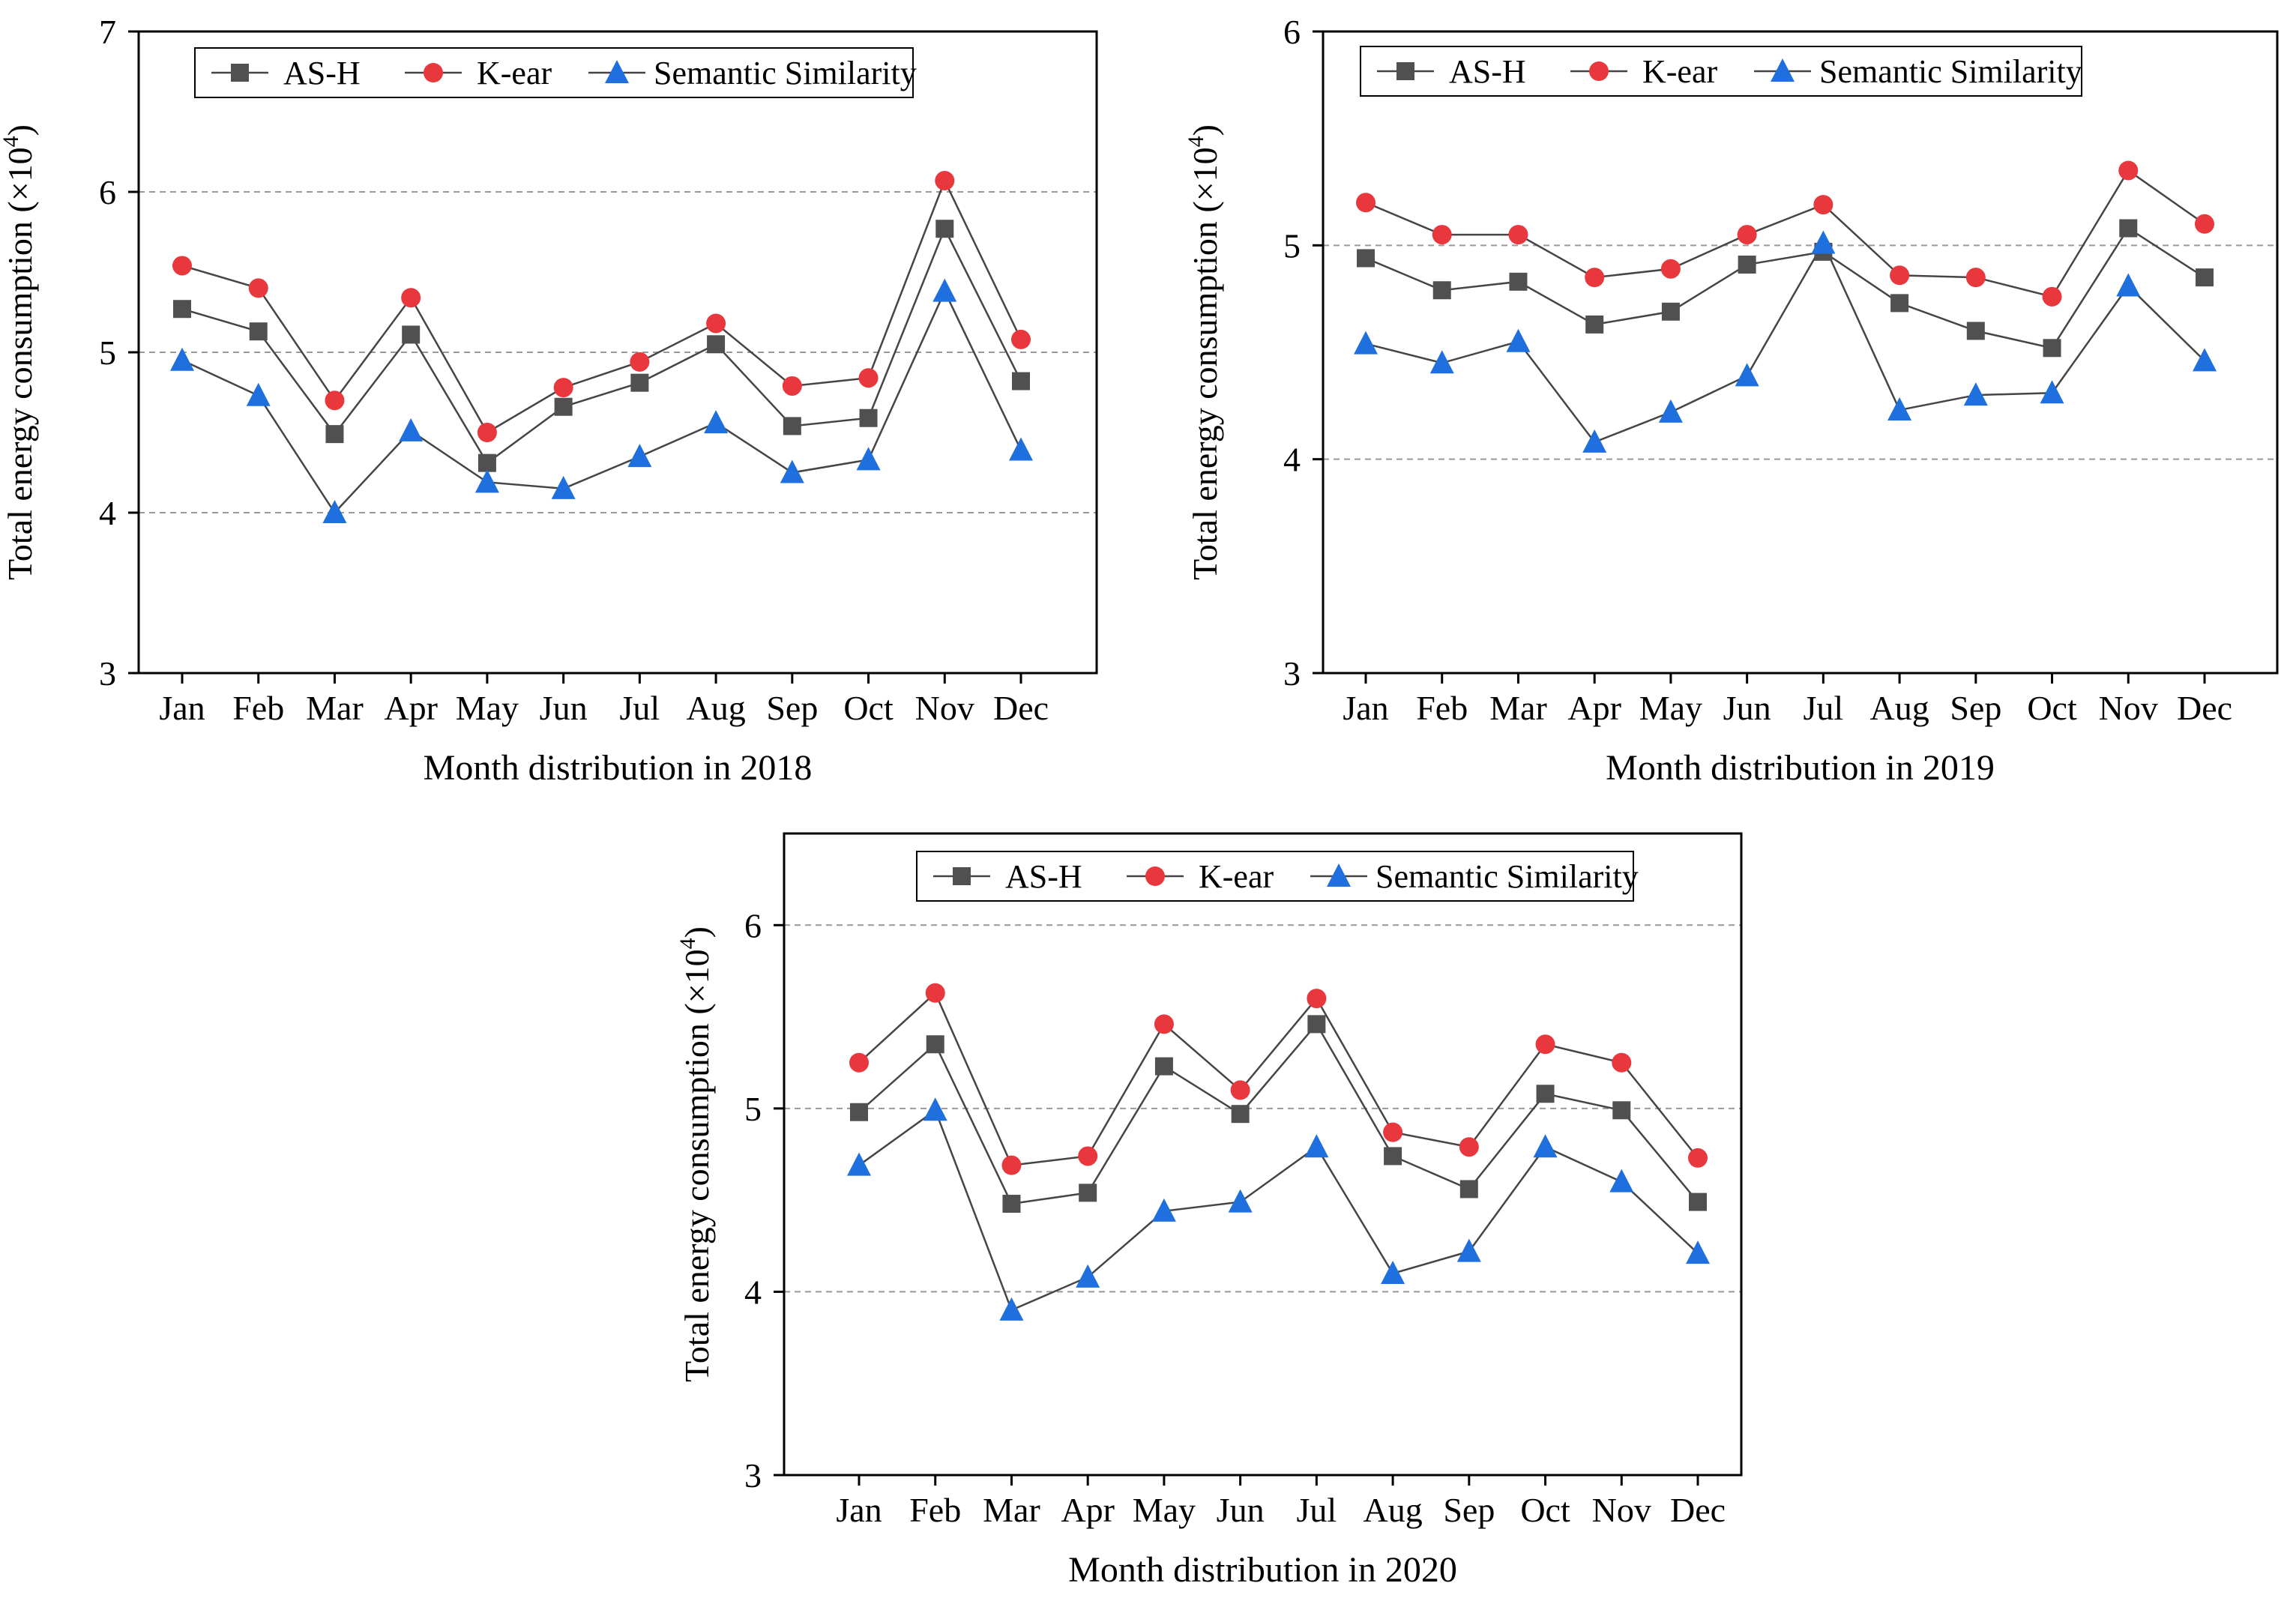 The height and width of the screenshot is (1607, 2296). Describe the element at coordinates (1747, 708) in the screenshot. I see `x-tick-label: Jun` at that location.